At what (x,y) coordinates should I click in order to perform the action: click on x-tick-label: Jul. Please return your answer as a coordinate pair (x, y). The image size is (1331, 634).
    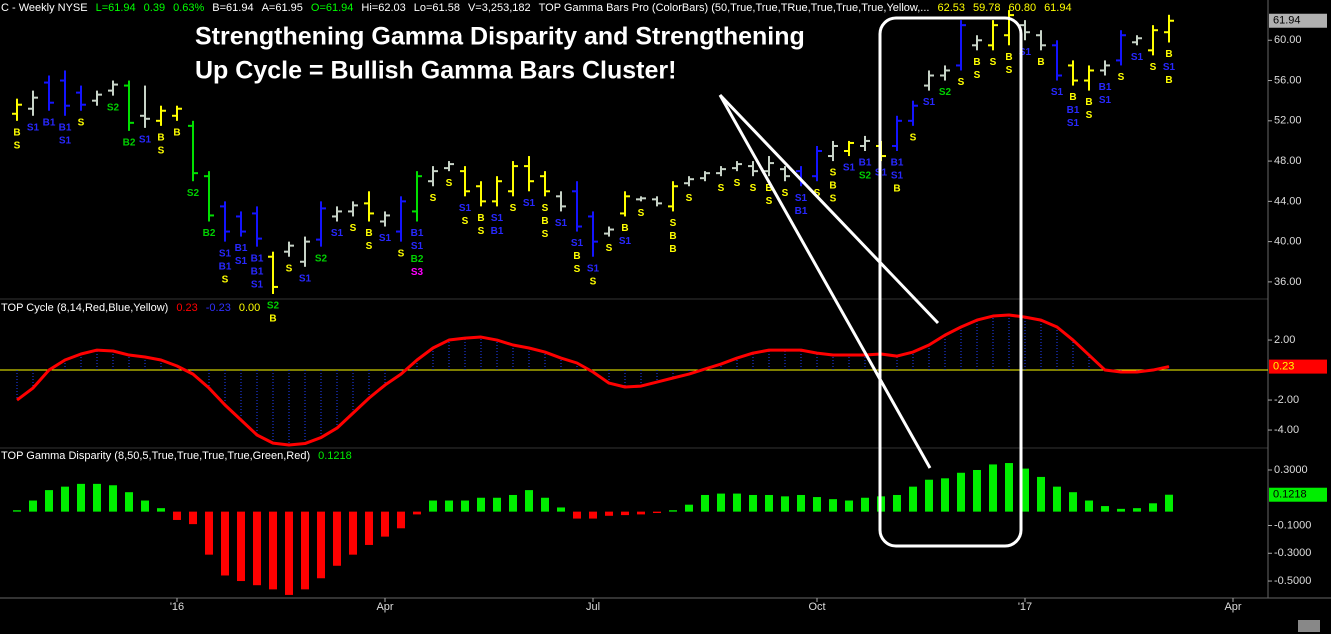
    Looking at the image, I should click on (593, 607).